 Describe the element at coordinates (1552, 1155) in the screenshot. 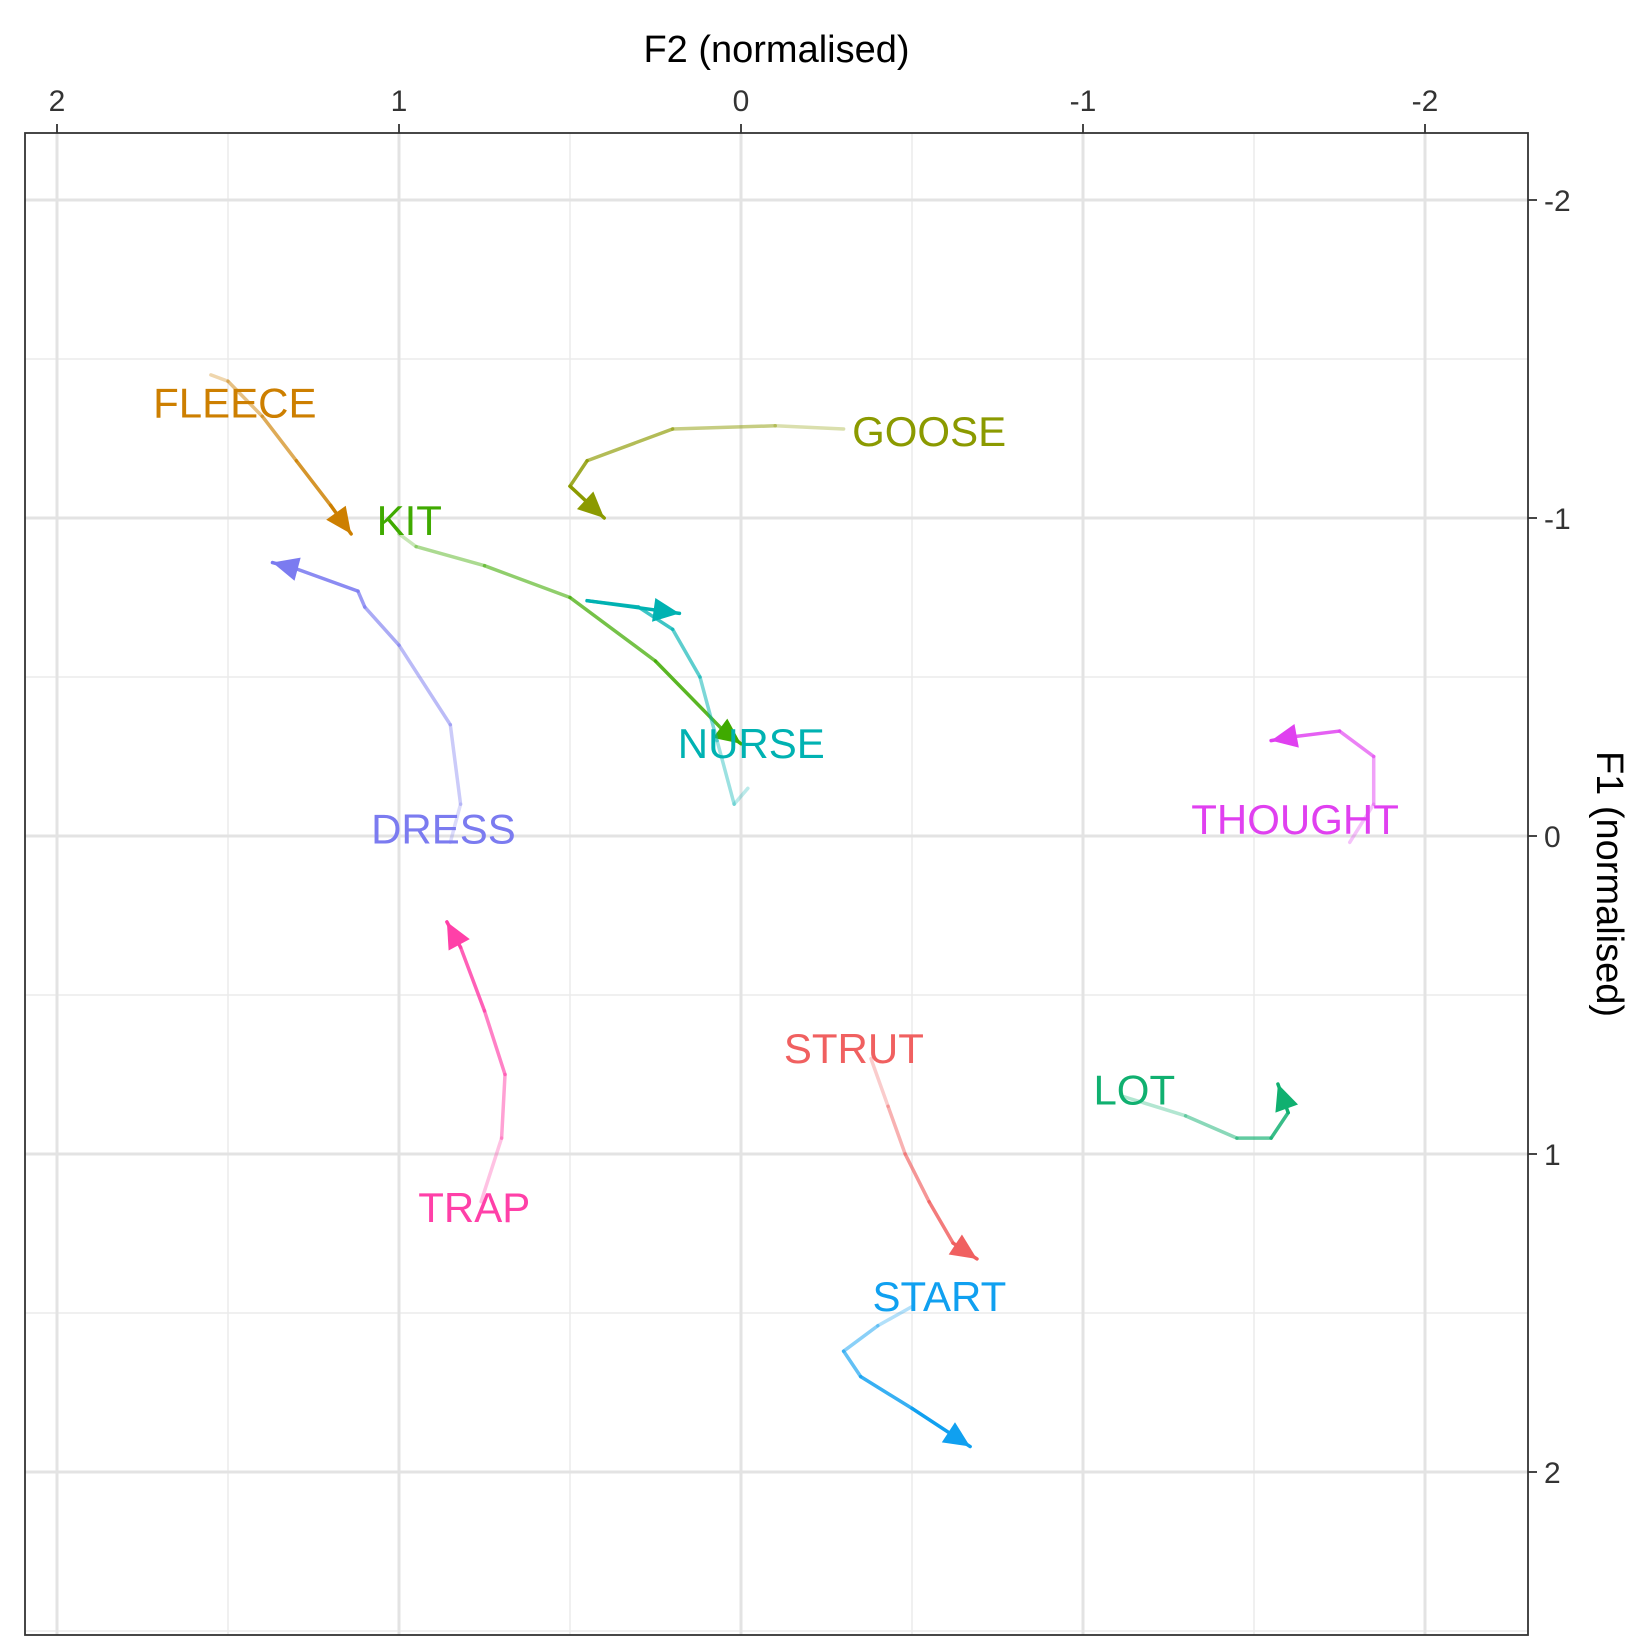

I see `y-tick-label: 1` at that location.